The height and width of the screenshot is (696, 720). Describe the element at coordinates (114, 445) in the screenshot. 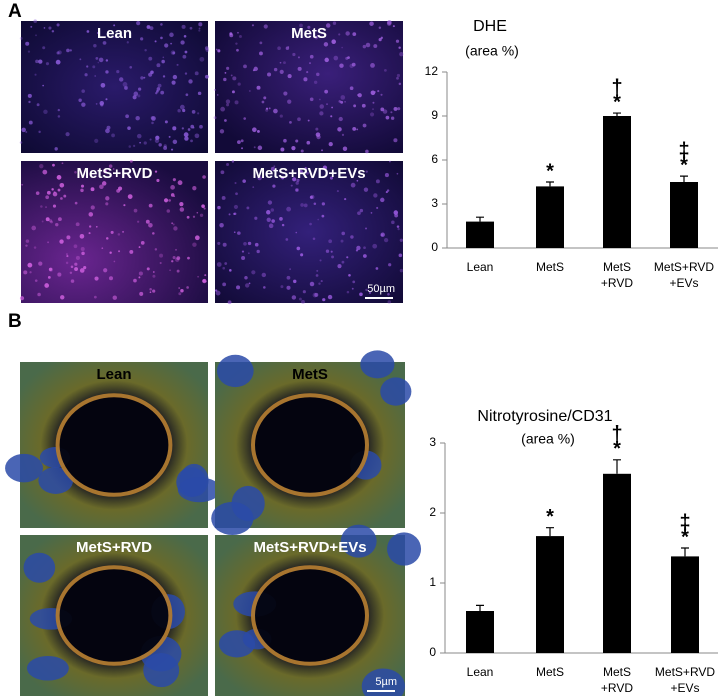

I see `lumen` at that location.